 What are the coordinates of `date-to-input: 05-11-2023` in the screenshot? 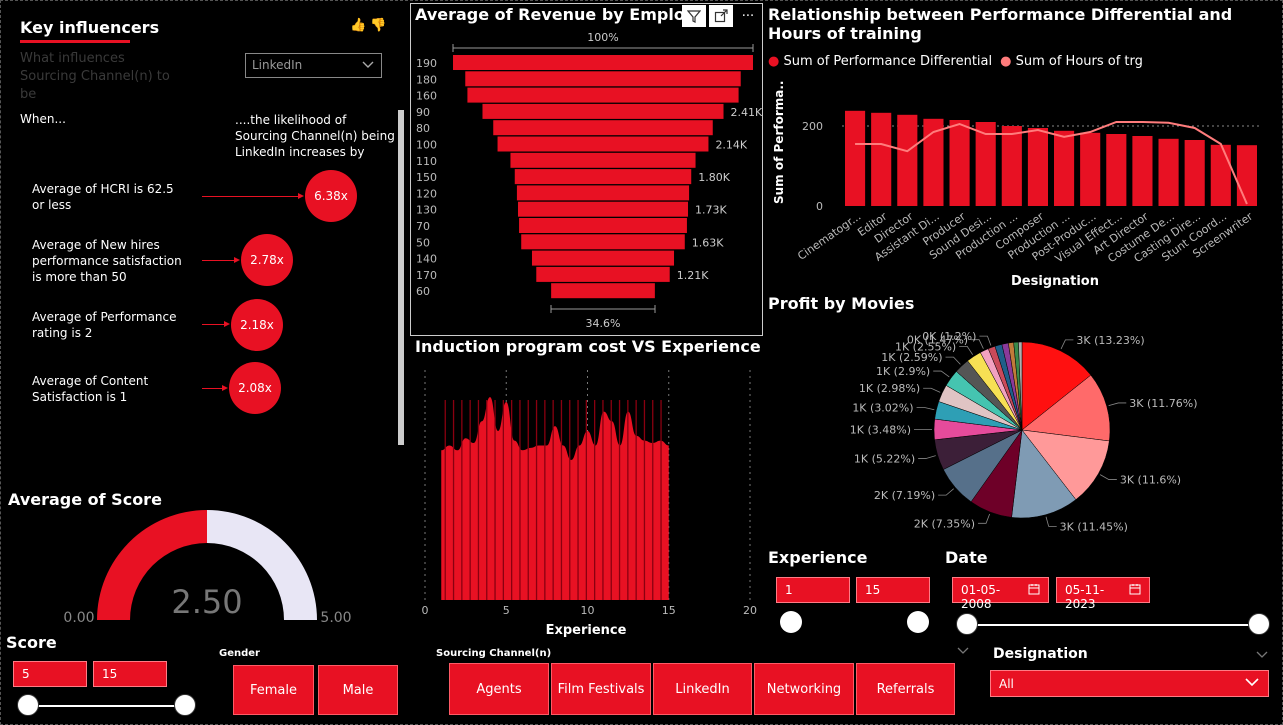 It's located at (1103, 594).